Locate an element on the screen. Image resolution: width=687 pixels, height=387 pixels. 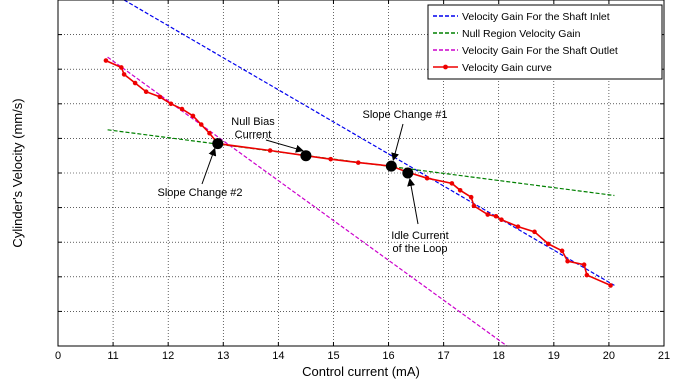
x-tick-label: 17 is located at coordinates (444, 356).